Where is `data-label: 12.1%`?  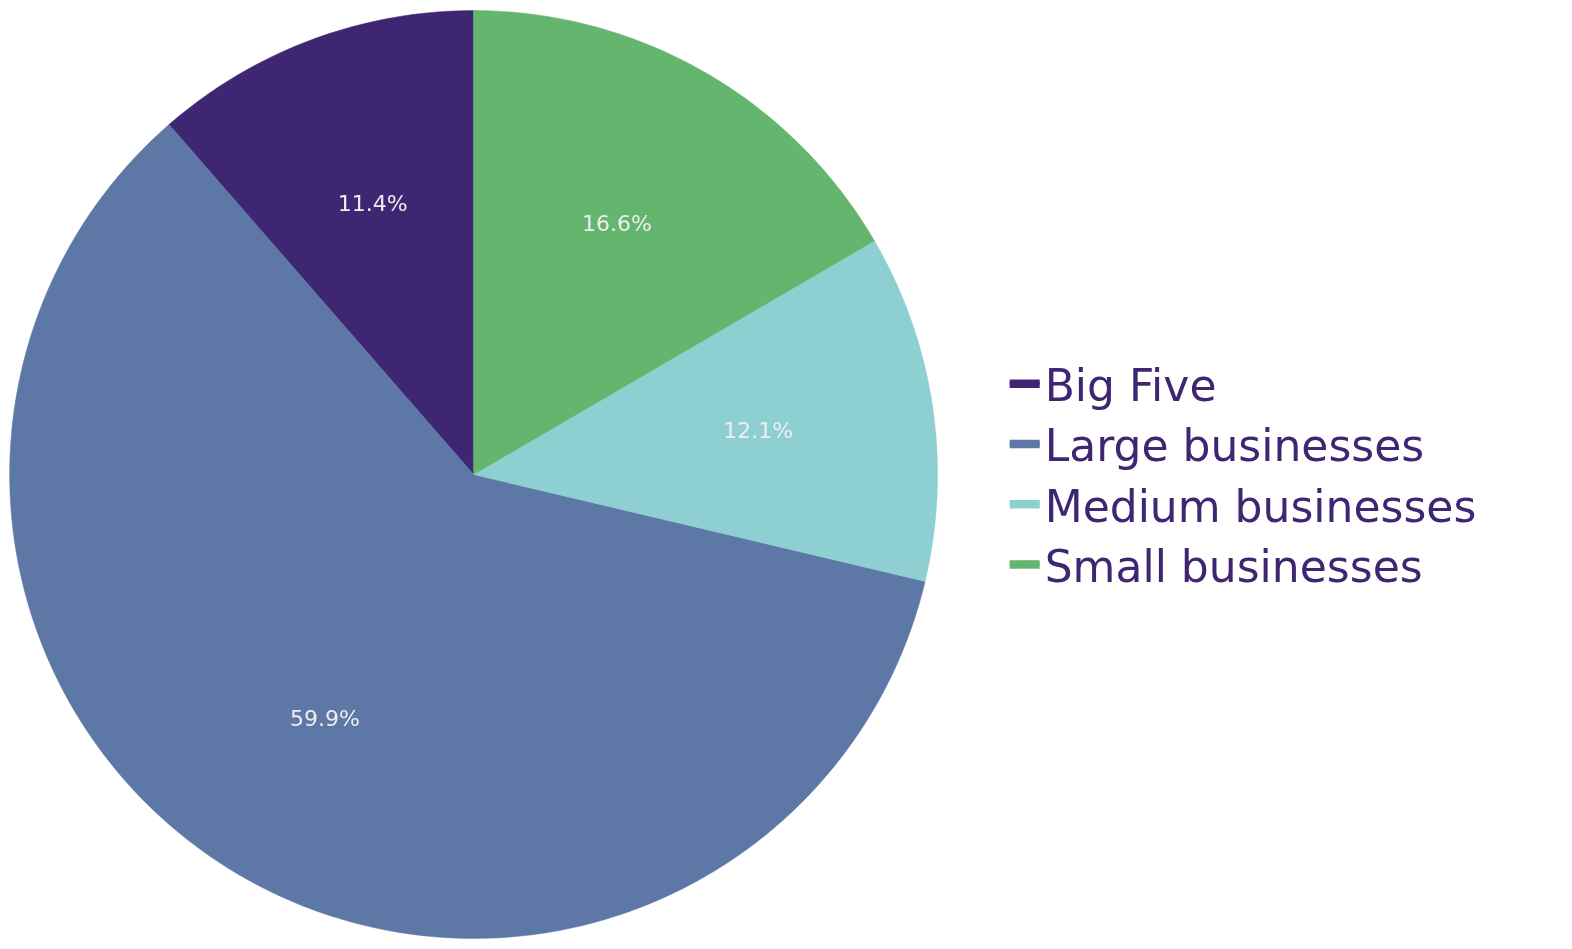
data-label: 12.1% is located at coordinates (758, 430).